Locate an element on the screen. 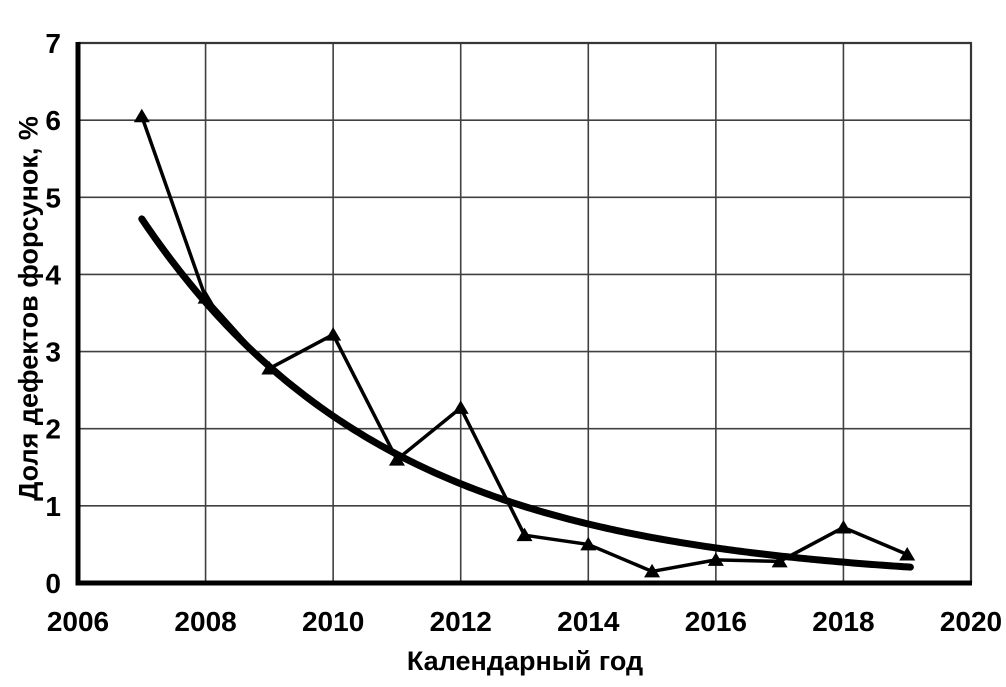 The image size is (1006, 687). data-point-2019 is located at coordinates (907, 553).